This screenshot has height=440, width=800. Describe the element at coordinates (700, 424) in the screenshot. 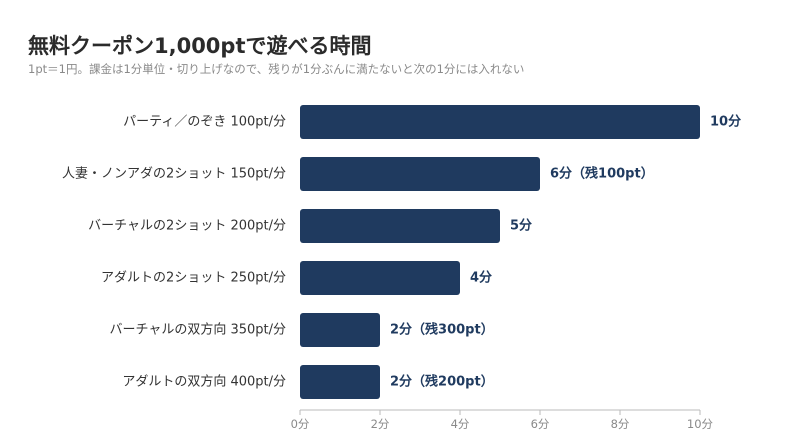

I see `x-tick-label: 10分` at that location.